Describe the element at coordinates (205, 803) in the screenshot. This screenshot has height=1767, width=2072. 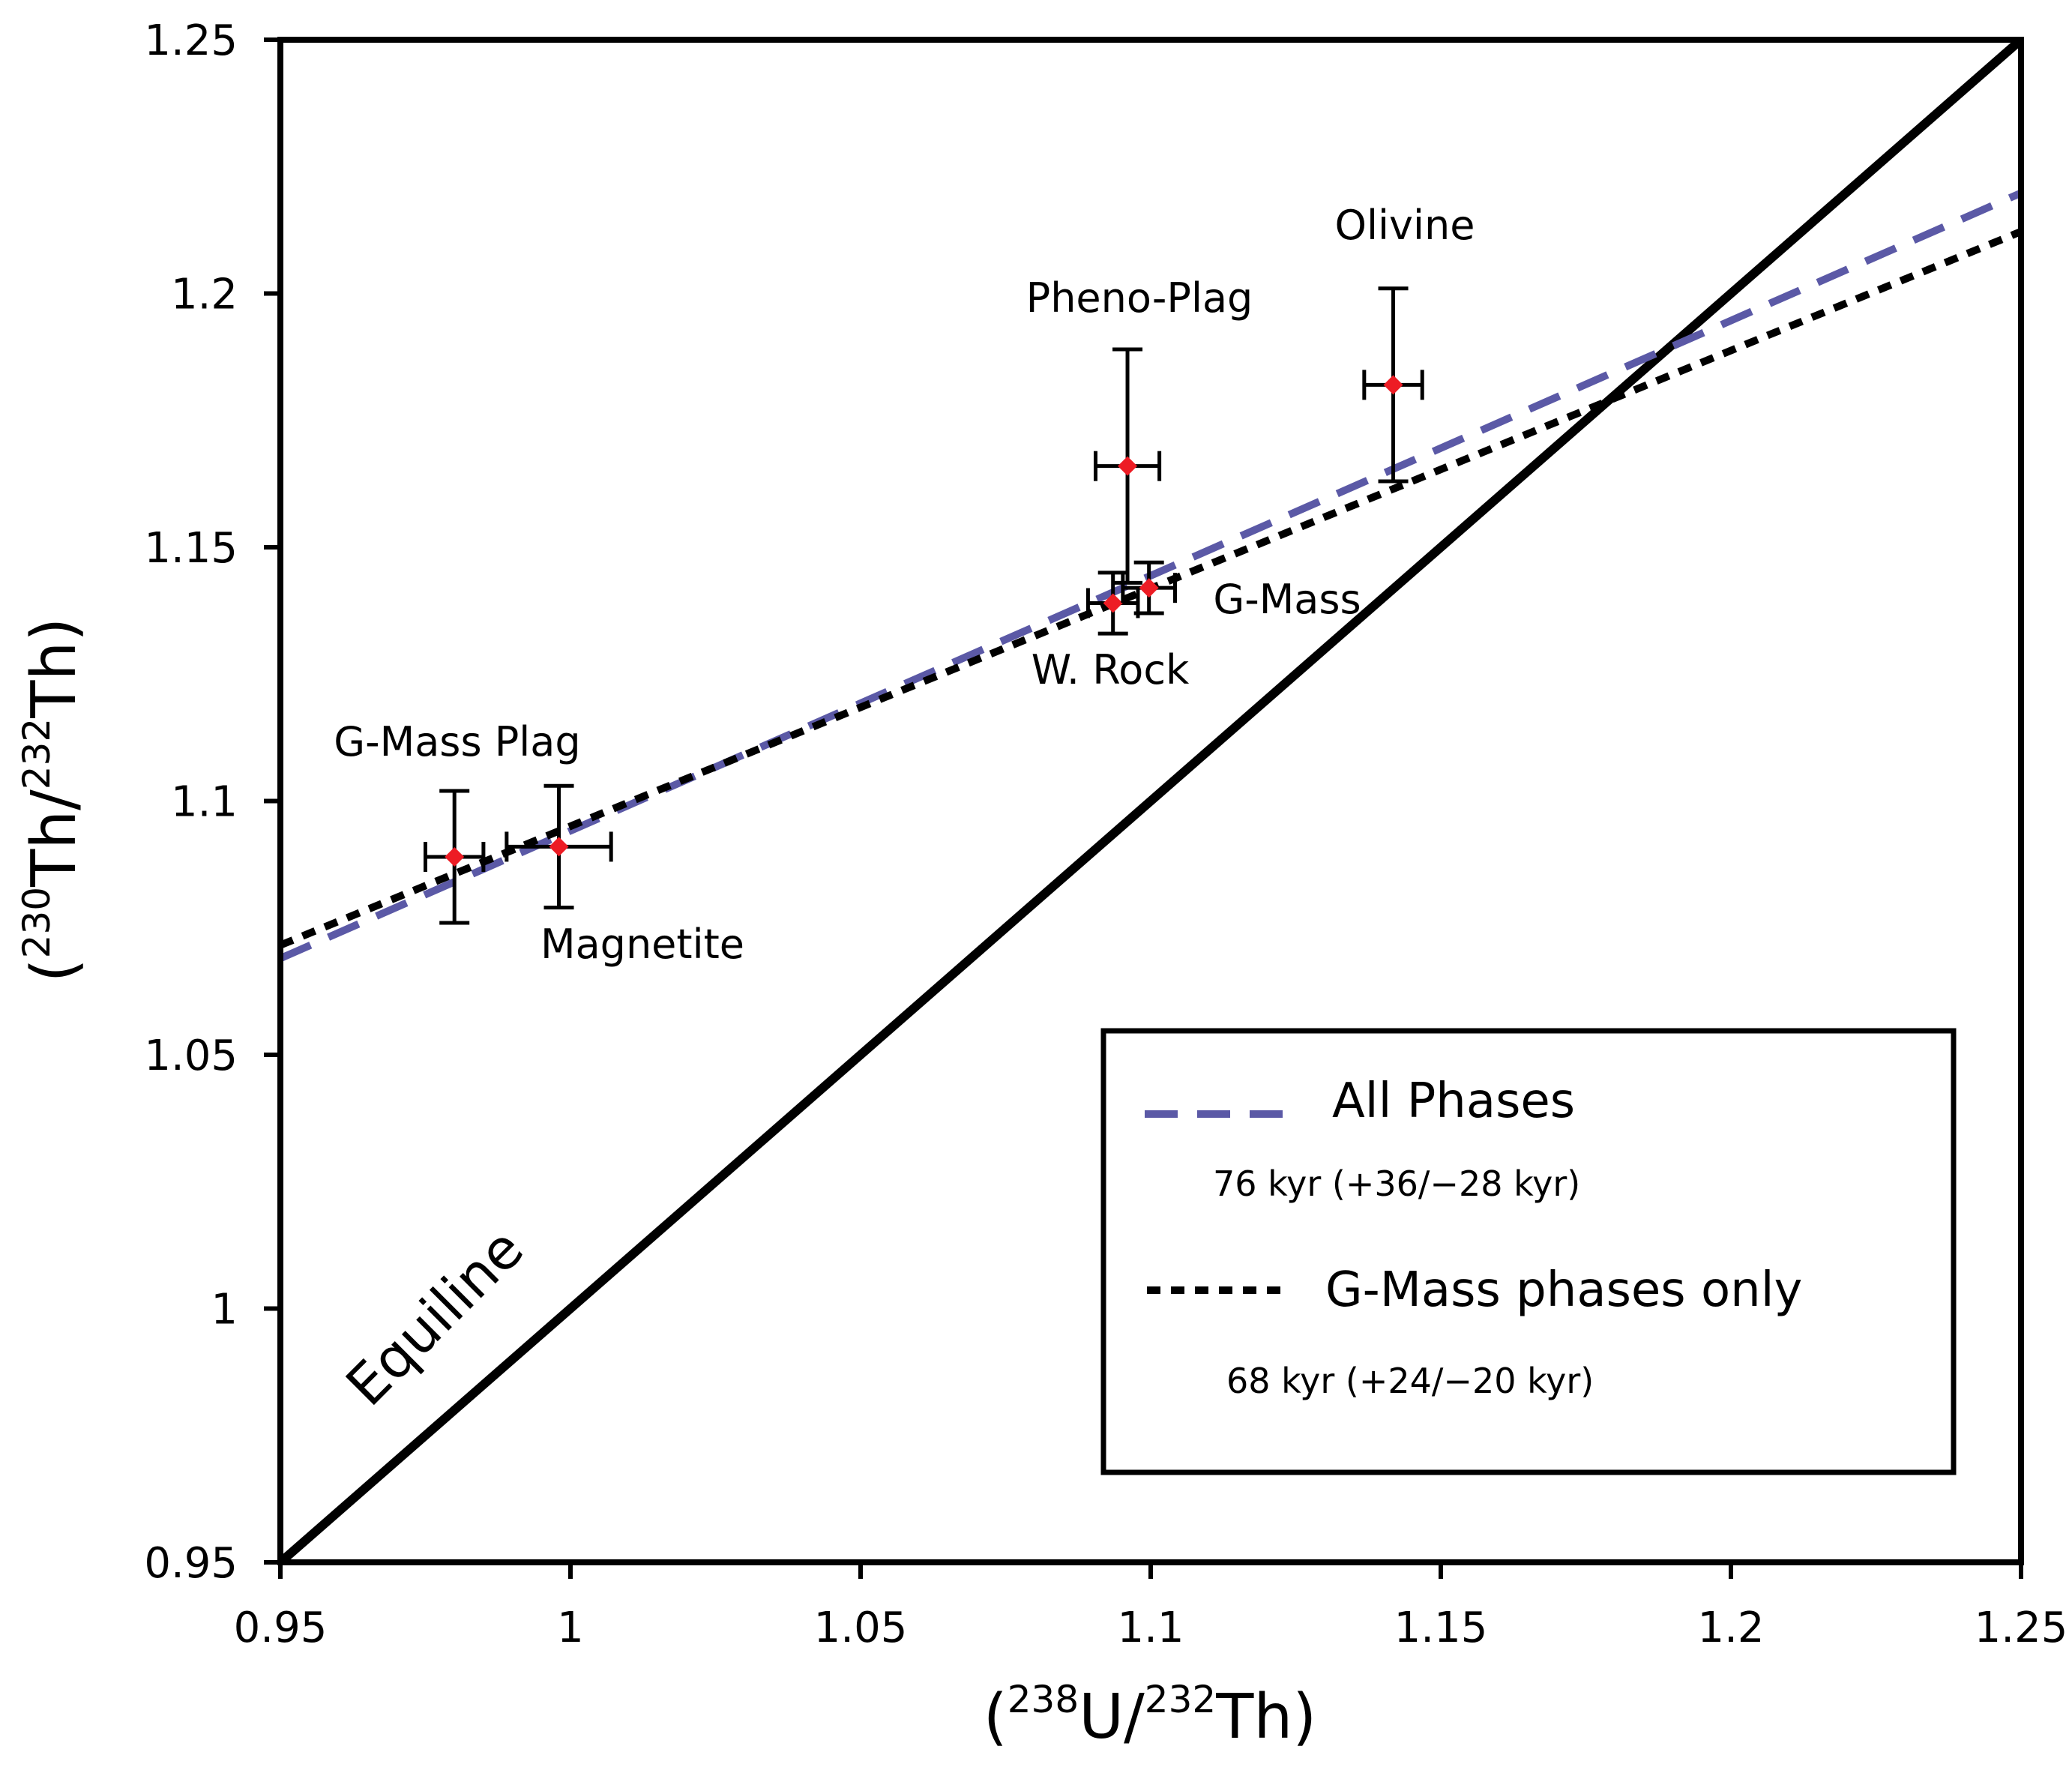
I see `y-tick-label: 1.1` at that location.